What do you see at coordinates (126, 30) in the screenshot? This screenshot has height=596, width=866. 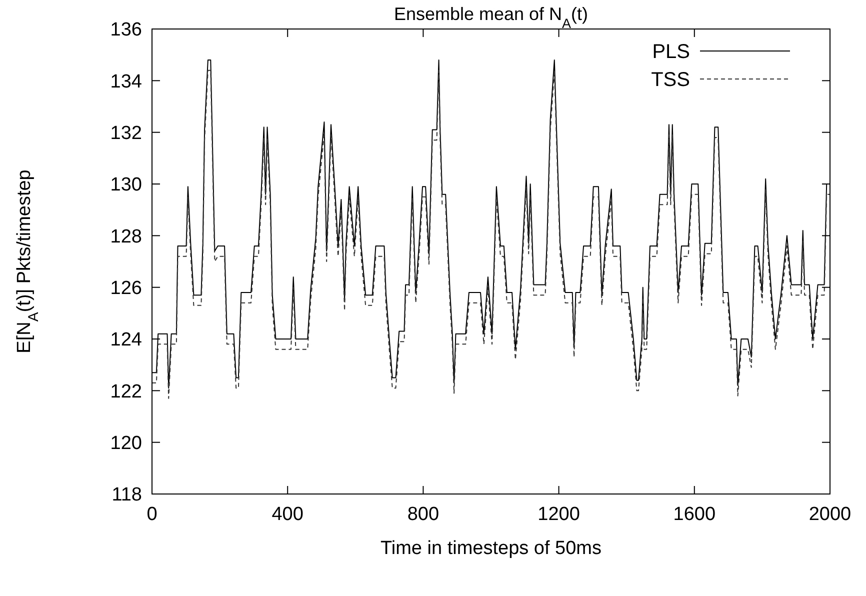 I see `y-tick-label: 136` at bounding box center [126, 30].